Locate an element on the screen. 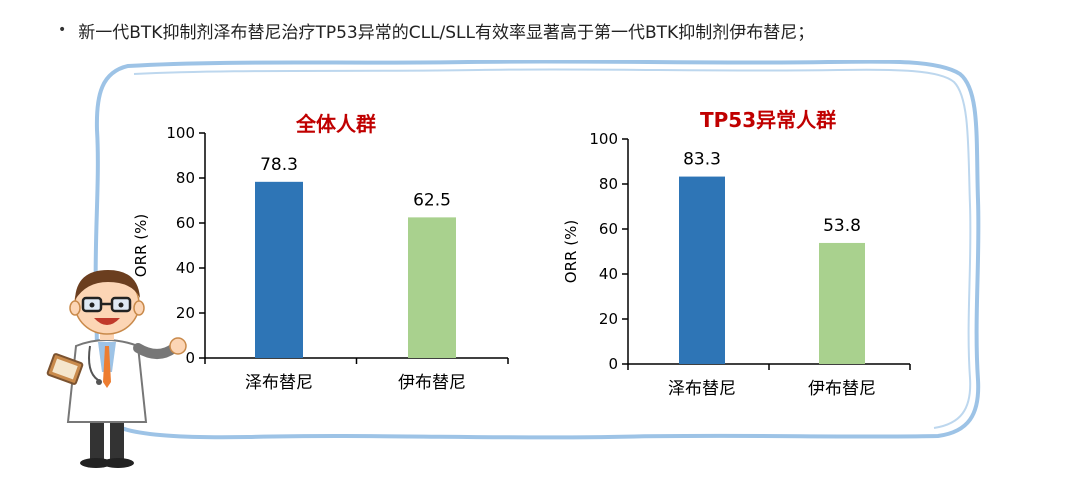 The image size is (1080, 493). chart1-value-label-0: 78.3 is located at coordinates (279, 165).